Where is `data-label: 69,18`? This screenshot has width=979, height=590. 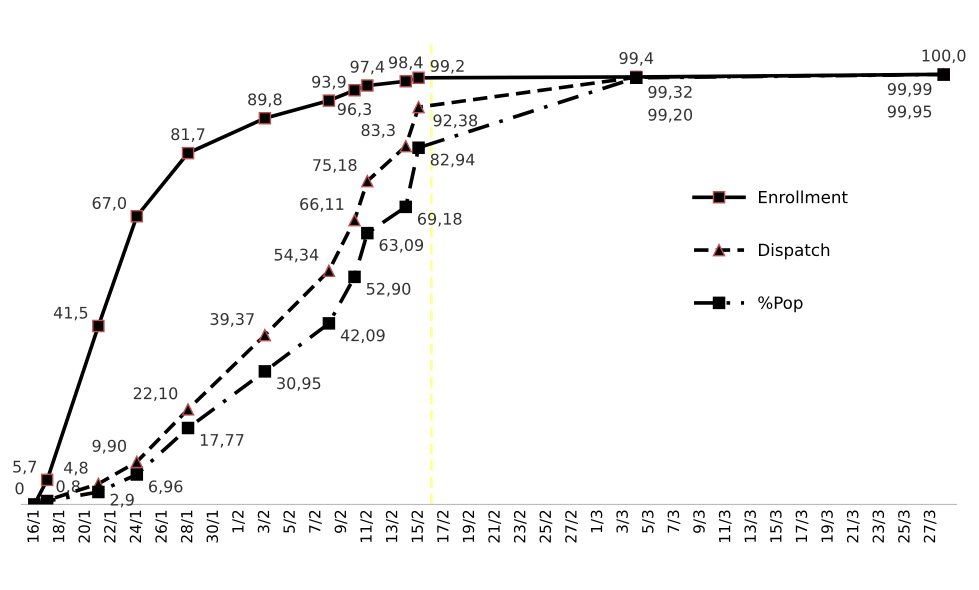
data-label: 69,18 is located at coordinates (440, 219).